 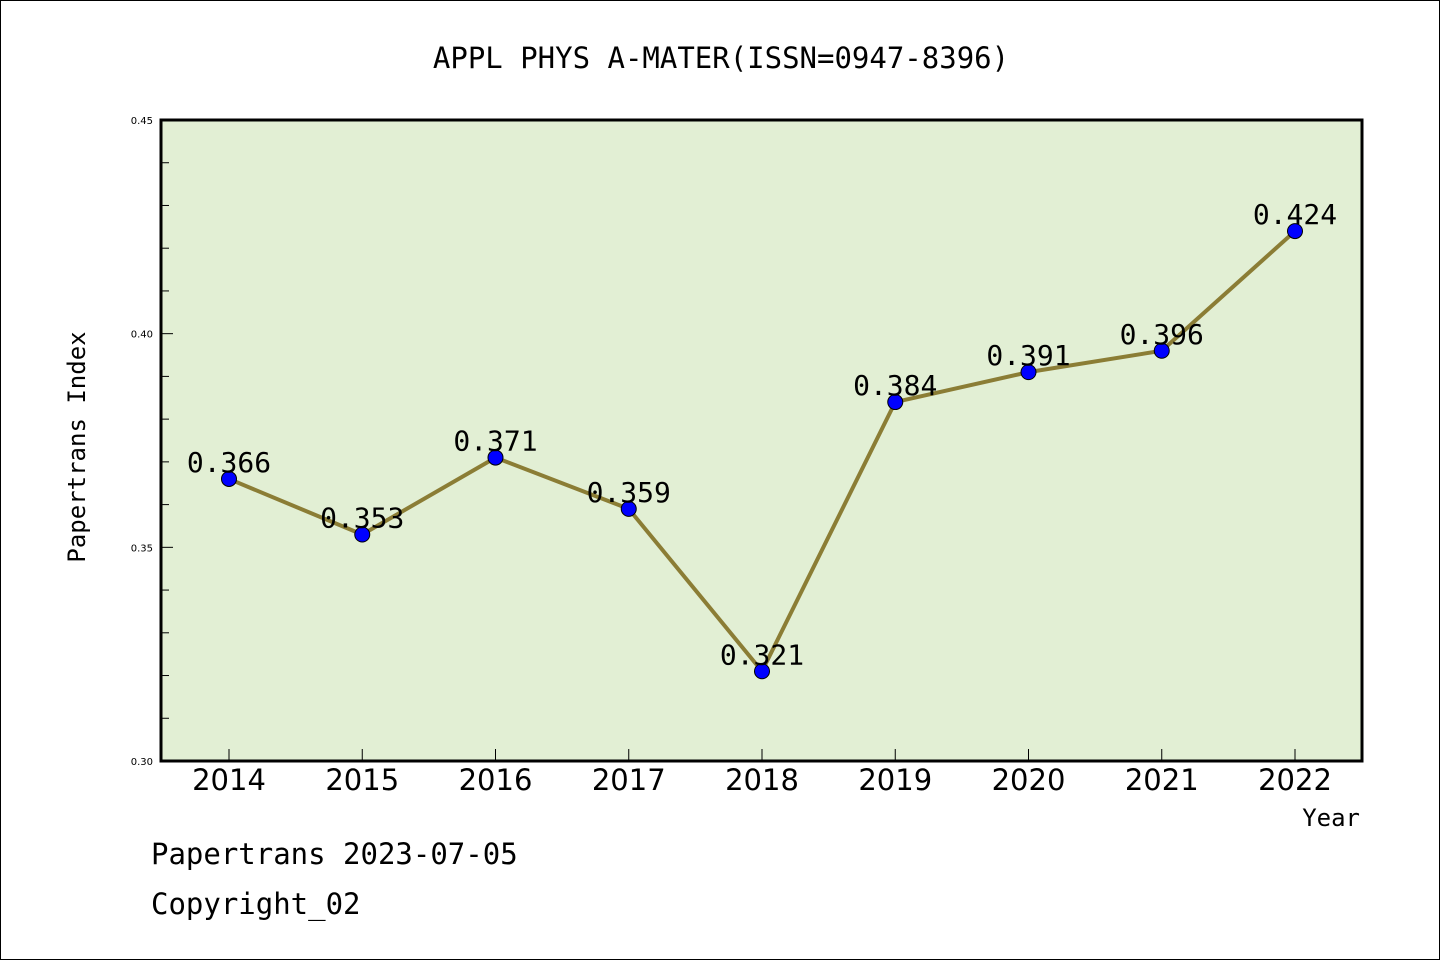 I want to click on footer-date: Papertrans 2023-07-05, so click(x=334, y=854).